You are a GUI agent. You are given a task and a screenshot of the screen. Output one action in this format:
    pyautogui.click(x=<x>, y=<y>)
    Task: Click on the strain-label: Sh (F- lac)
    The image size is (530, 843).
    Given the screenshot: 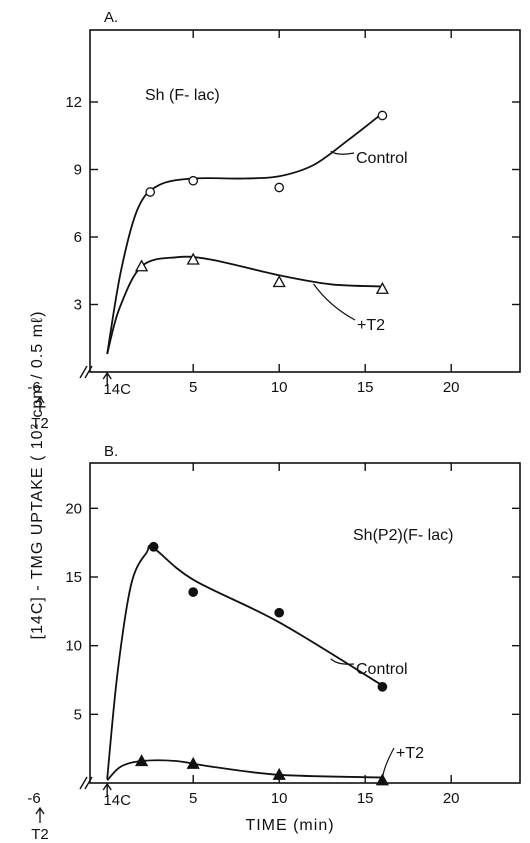 What is the action you would take?
    pyautogui.click(x=182, y=95)
    